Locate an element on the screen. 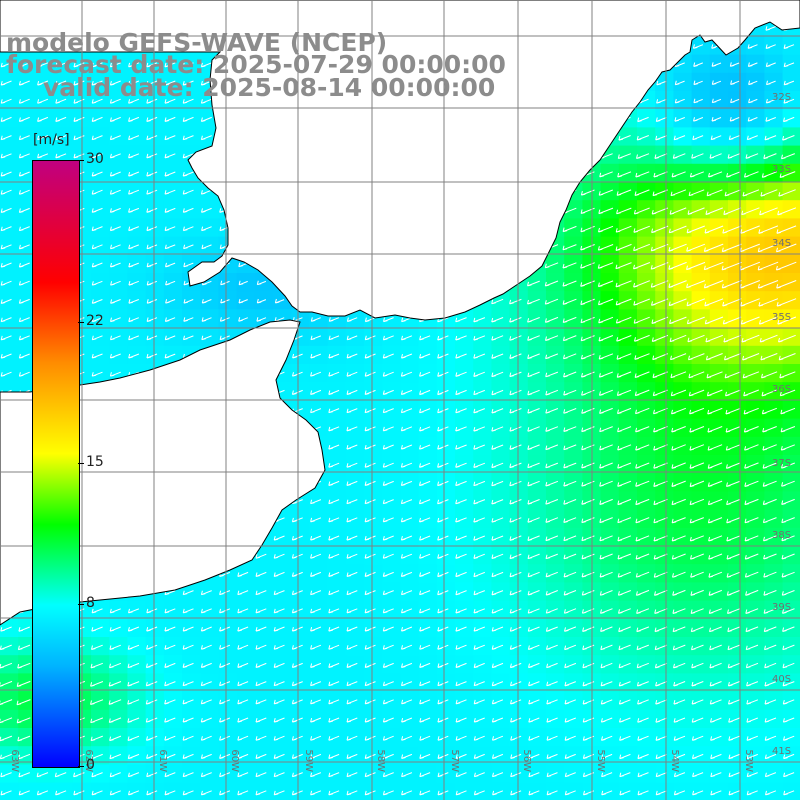 This screenshot has height=800, width=800. longitude-label: 56W is located at coordinates (526, 760).